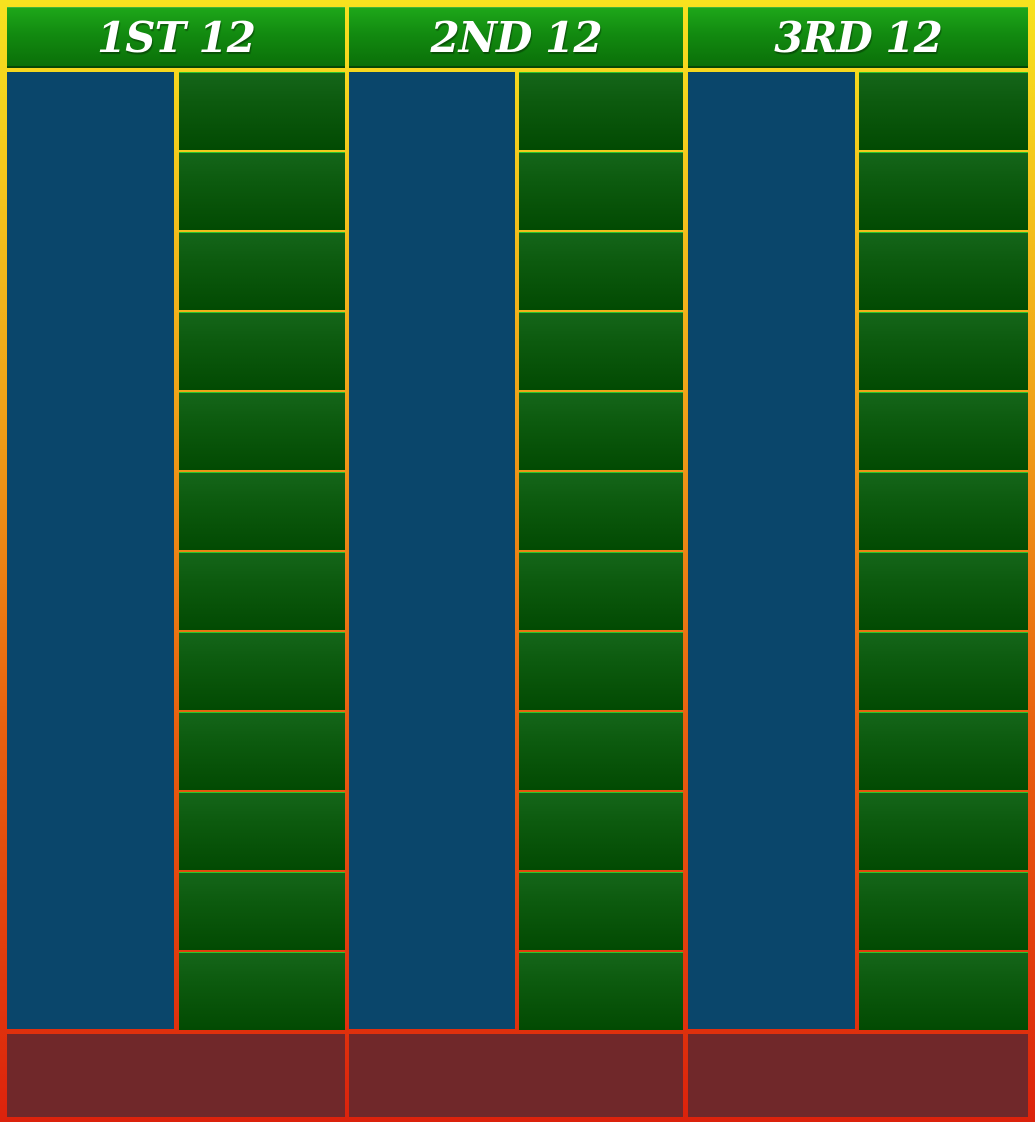 This screenshot has height=1122, width=1035. I want to click on dozen-1-bet-cells, so click(262, 551).